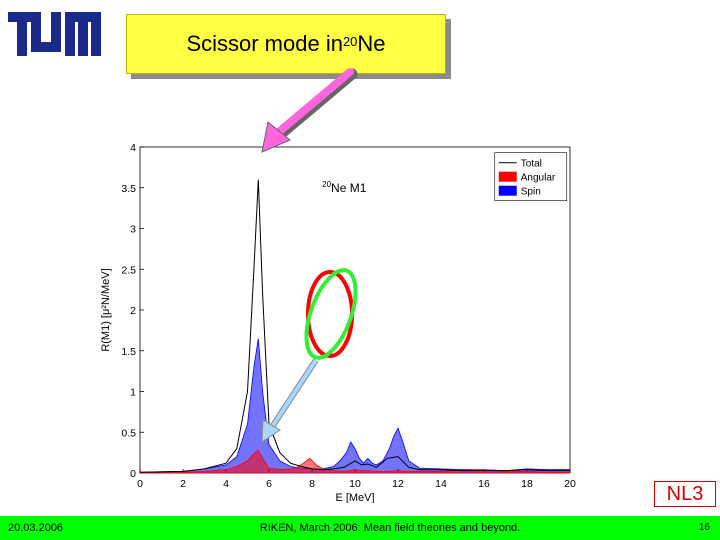 Image resolution: width=720 pixels, height=540 pixels. Describe the element at coordinates (570, 484) in the screenshot. I see `x-tick-label: 20` at that location.